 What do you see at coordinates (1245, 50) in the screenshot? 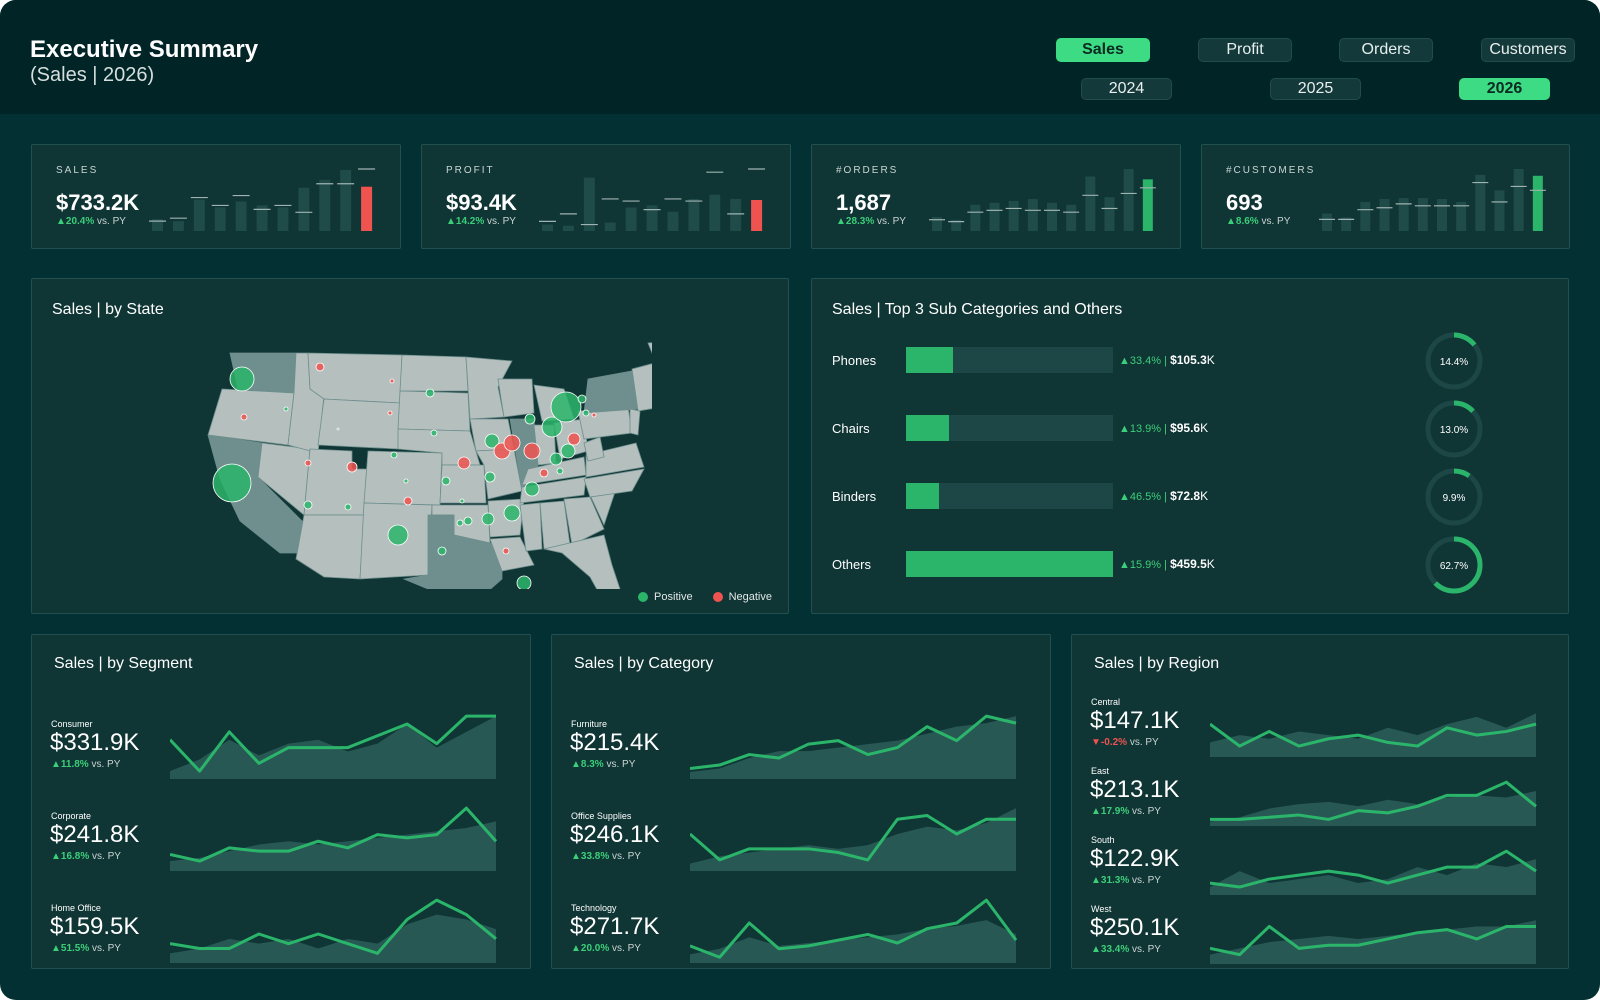
I see `tab-profit: Profit` at bounding box center [1245, 50].